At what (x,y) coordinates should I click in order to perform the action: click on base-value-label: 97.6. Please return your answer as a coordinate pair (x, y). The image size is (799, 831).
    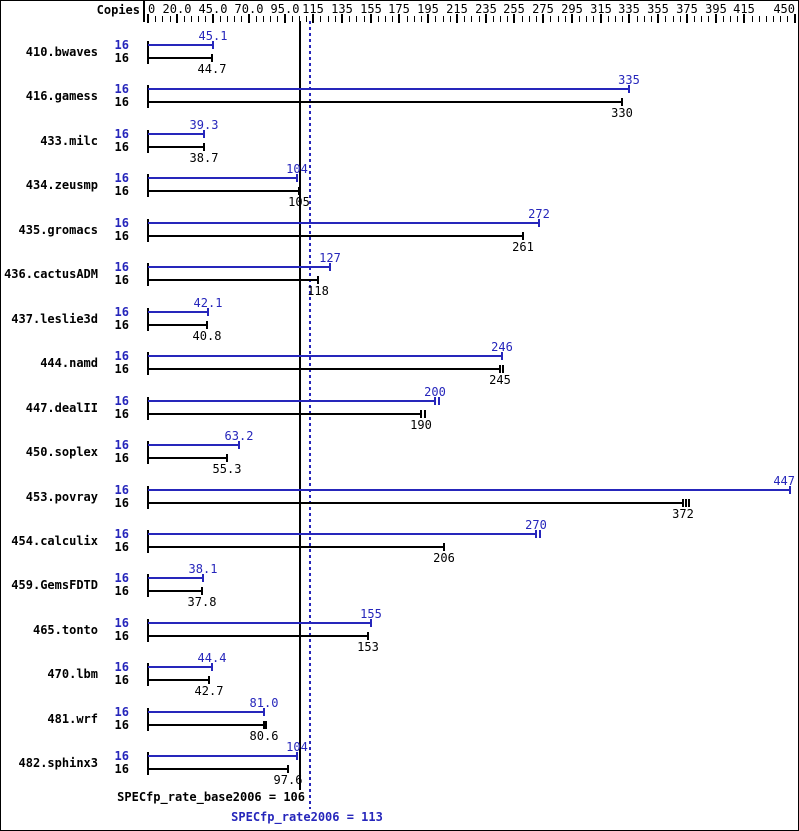
    Looking at the image, I should click on (288, 780).